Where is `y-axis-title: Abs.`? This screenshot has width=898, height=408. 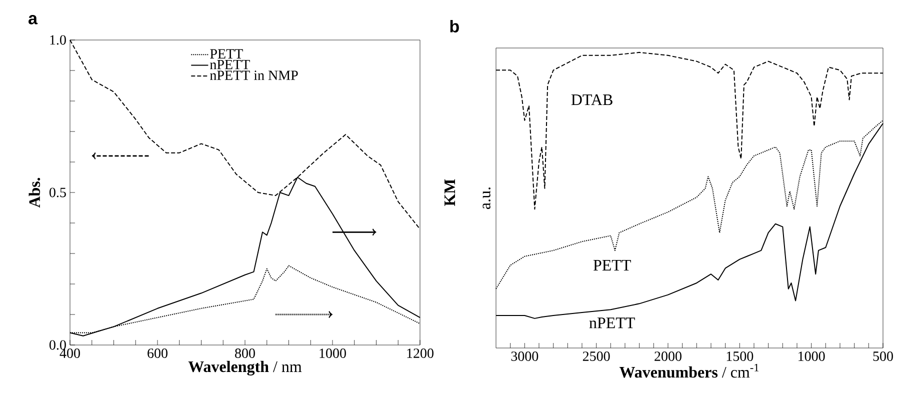
y-axis-title: Abs. is located at coordinates (34, 193).